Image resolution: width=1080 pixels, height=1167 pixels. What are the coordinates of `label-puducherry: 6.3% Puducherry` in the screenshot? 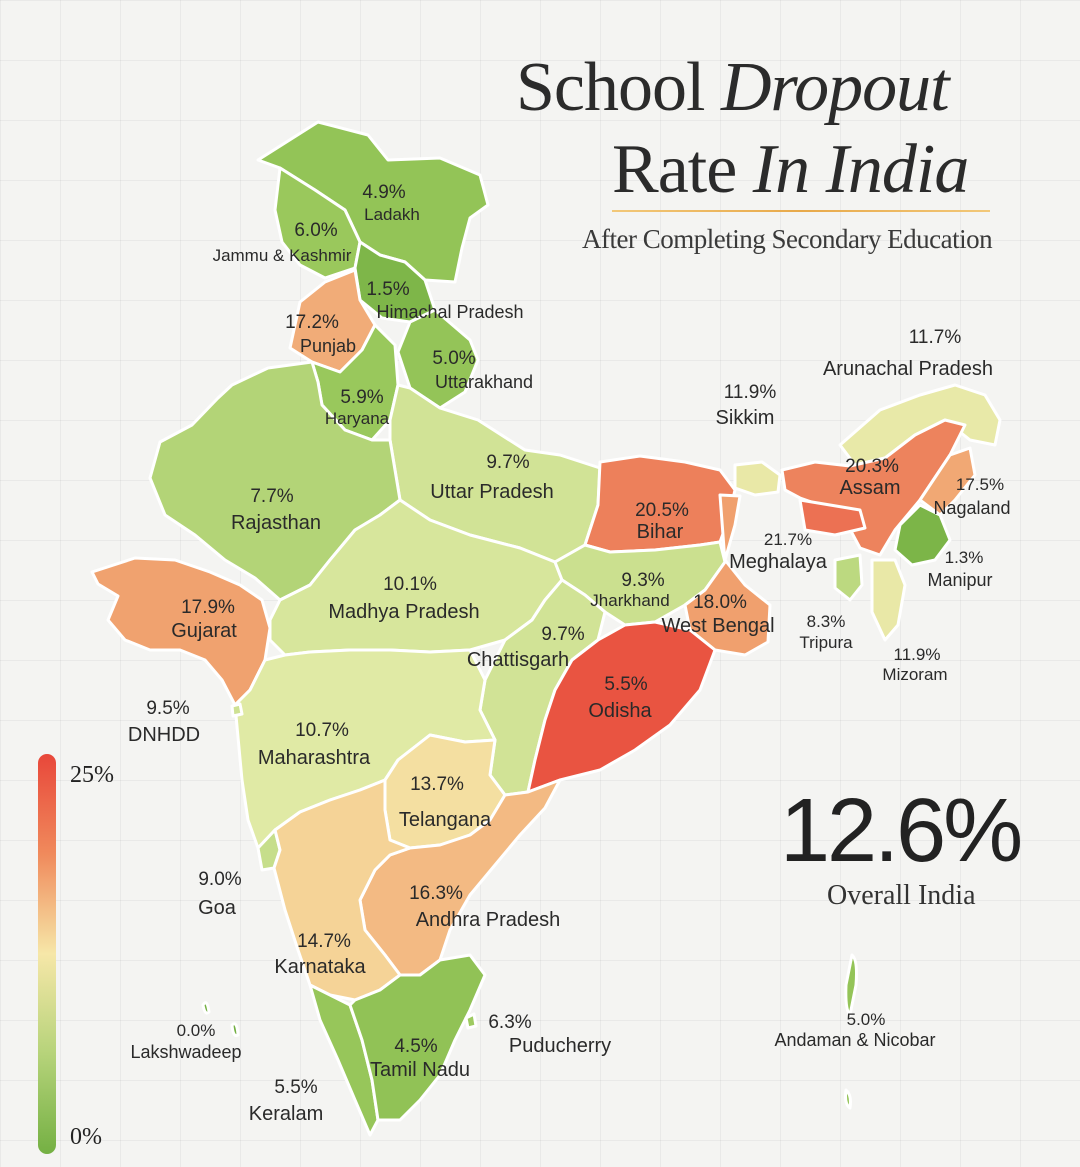 It's located at (549, 1034).